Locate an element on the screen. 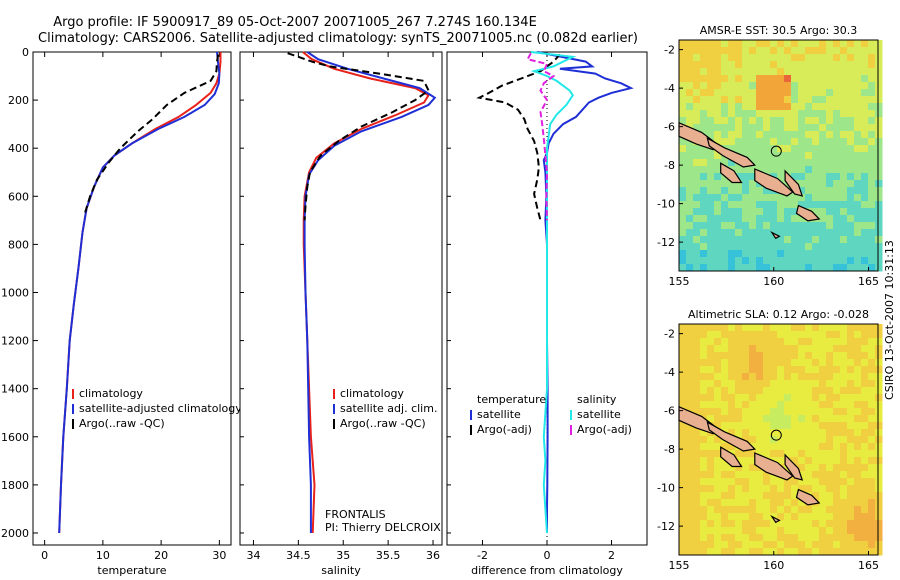  sst_map-xtick-label: 160 is located at coordinates (773, 281).